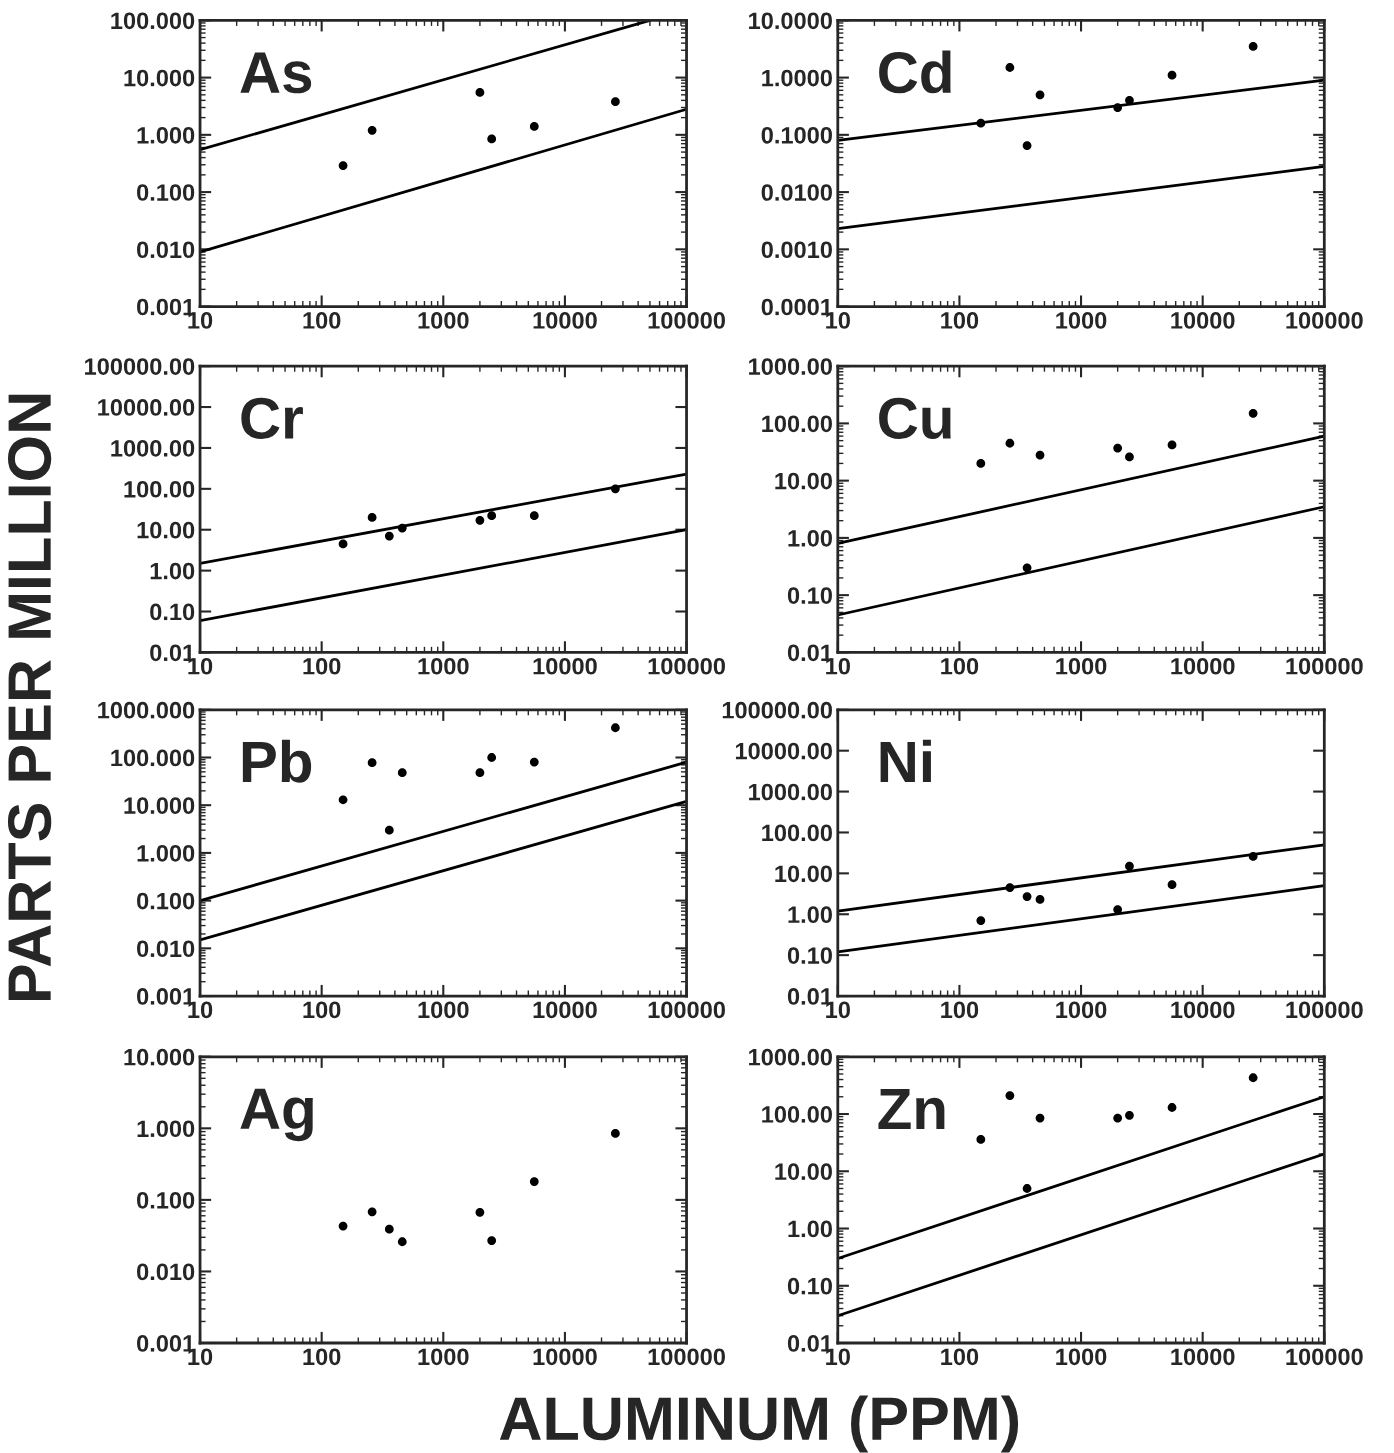  Describe the element at coordinates (797, 78) in the screenshot. I see `y-tick-label: 1.0000` at that location.